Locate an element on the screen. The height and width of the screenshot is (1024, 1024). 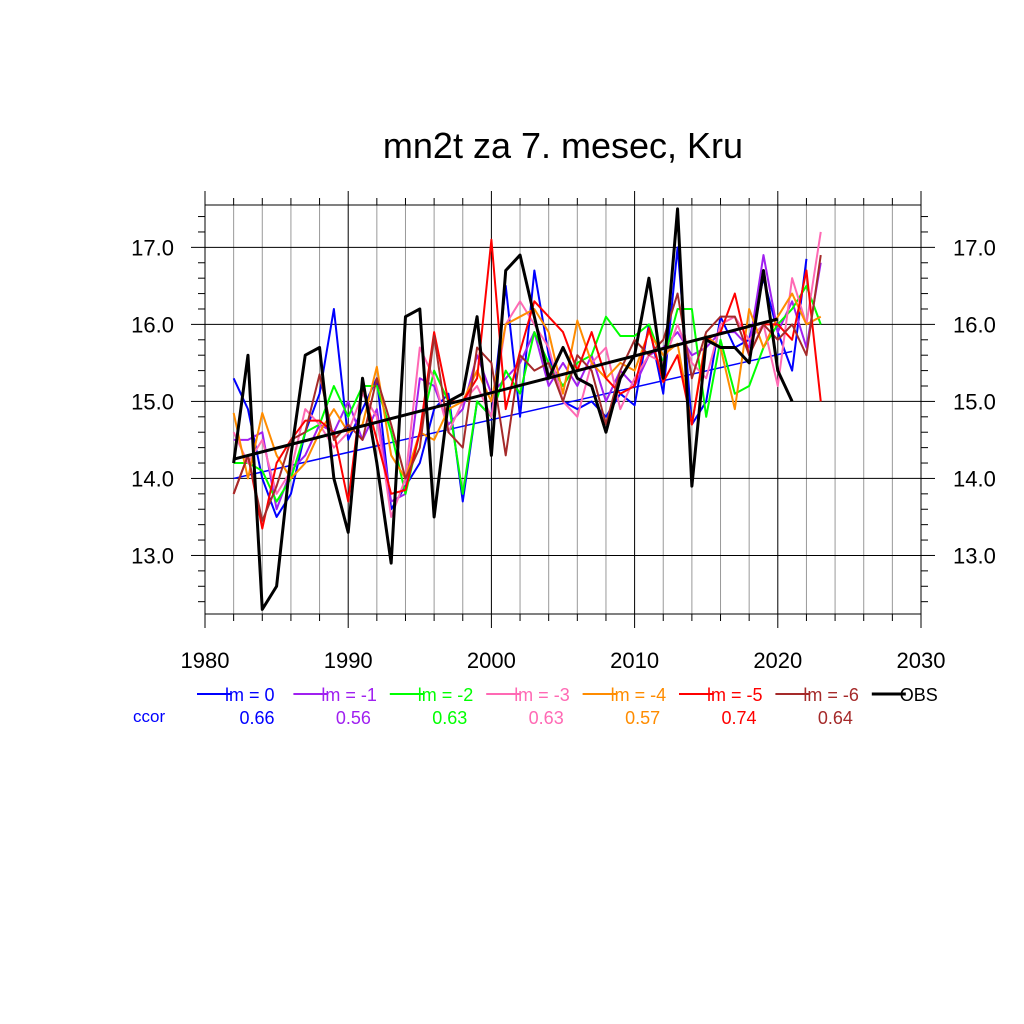
legend-label-0: lm = 0 is located at coordinates (250, 695).